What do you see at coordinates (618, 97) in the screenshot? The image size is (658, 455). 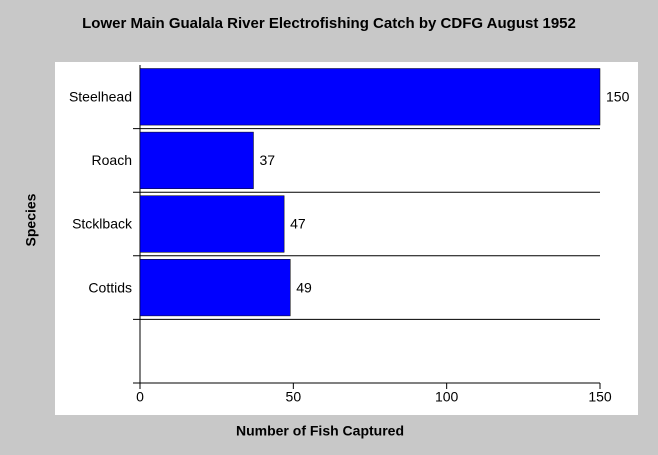 I see `value-label: 150` at bounding box center [618, 97].